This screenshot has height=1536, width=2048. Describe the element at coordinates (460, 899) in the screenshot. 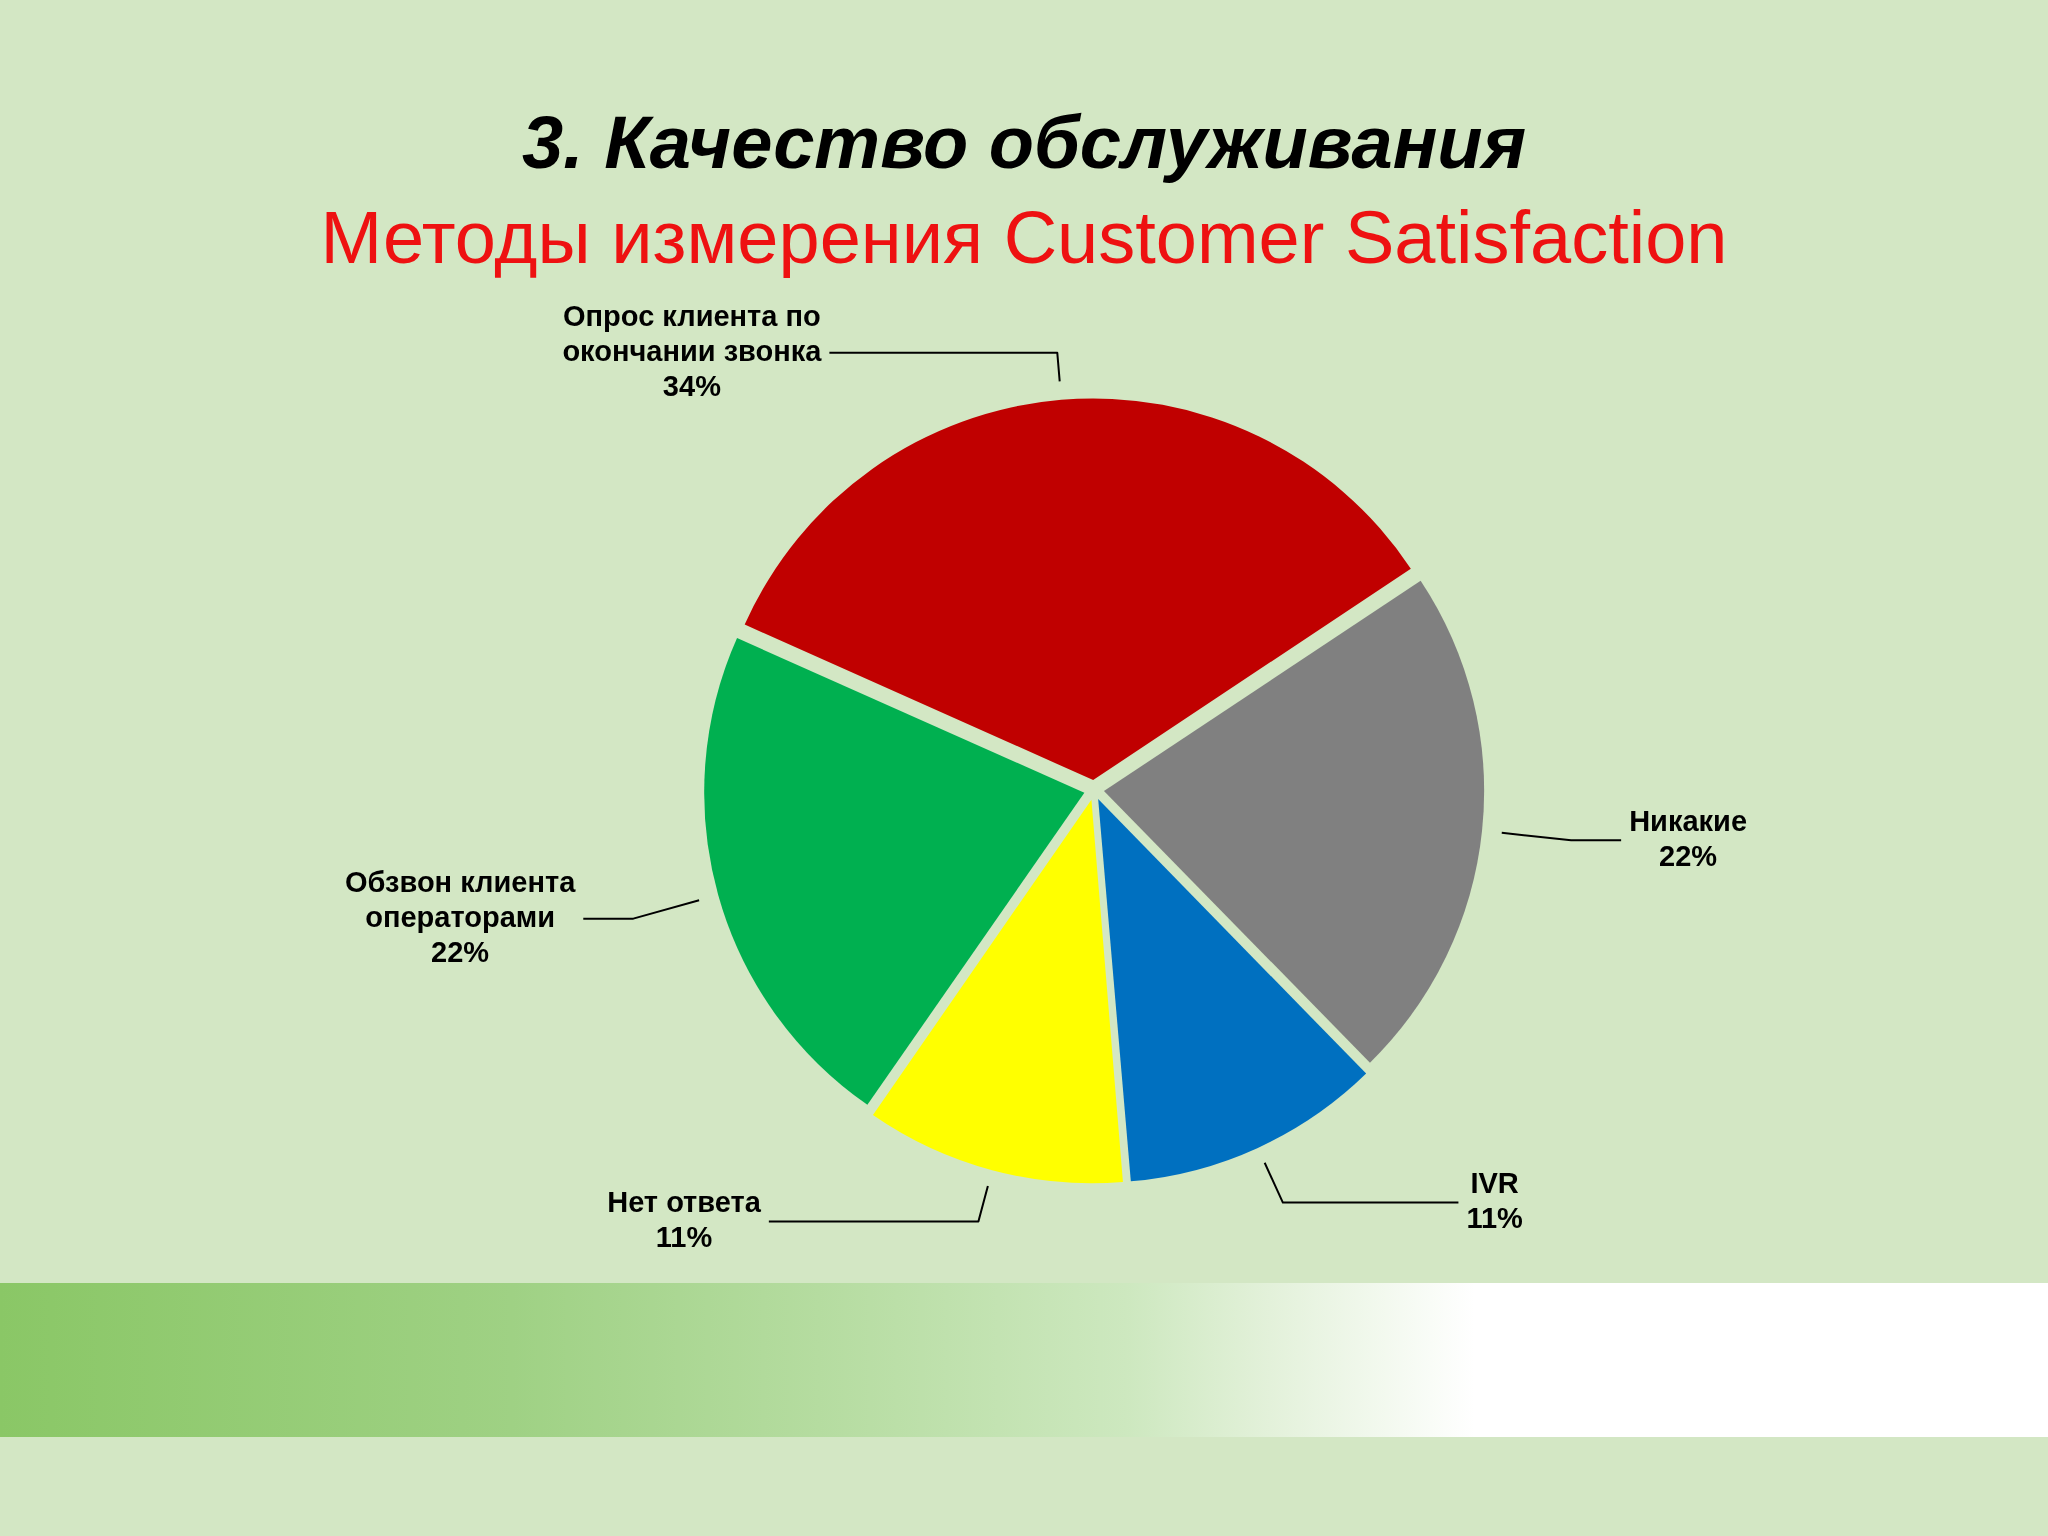

I see `slice-label: Обзвон клиента операторами` at that location.